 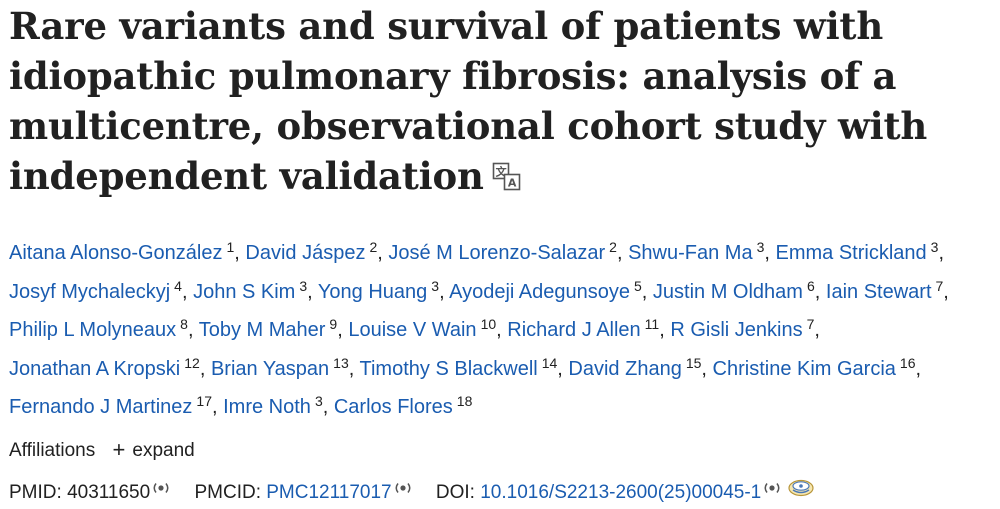 I want to click on author-name-link: Josyf Mychaleckyj, so click(x=90, y=291).